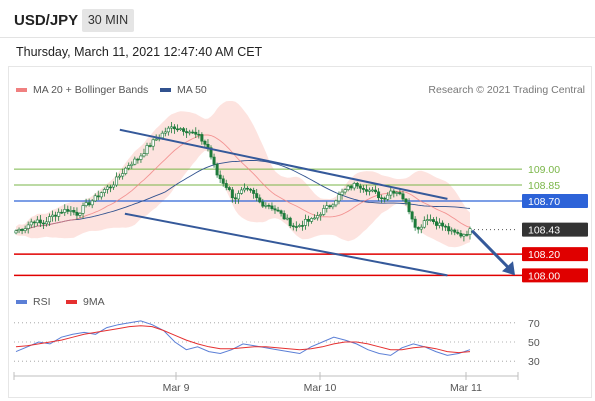 The image size is (595, 401). I want to click on x-tick-label: Mar 11, so click(466, 388).